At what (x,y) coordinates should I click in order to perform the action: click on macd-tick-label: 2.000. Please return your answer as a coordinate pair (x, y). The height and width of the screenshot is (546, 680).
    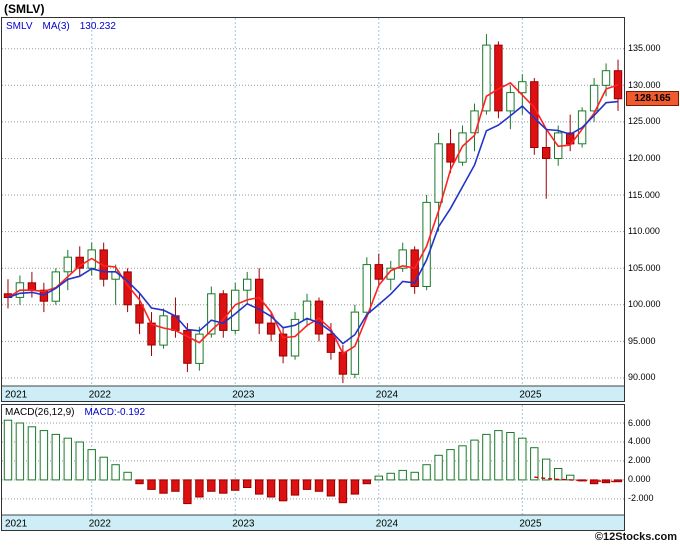
    Looking at the image, I should click on (639, 460).